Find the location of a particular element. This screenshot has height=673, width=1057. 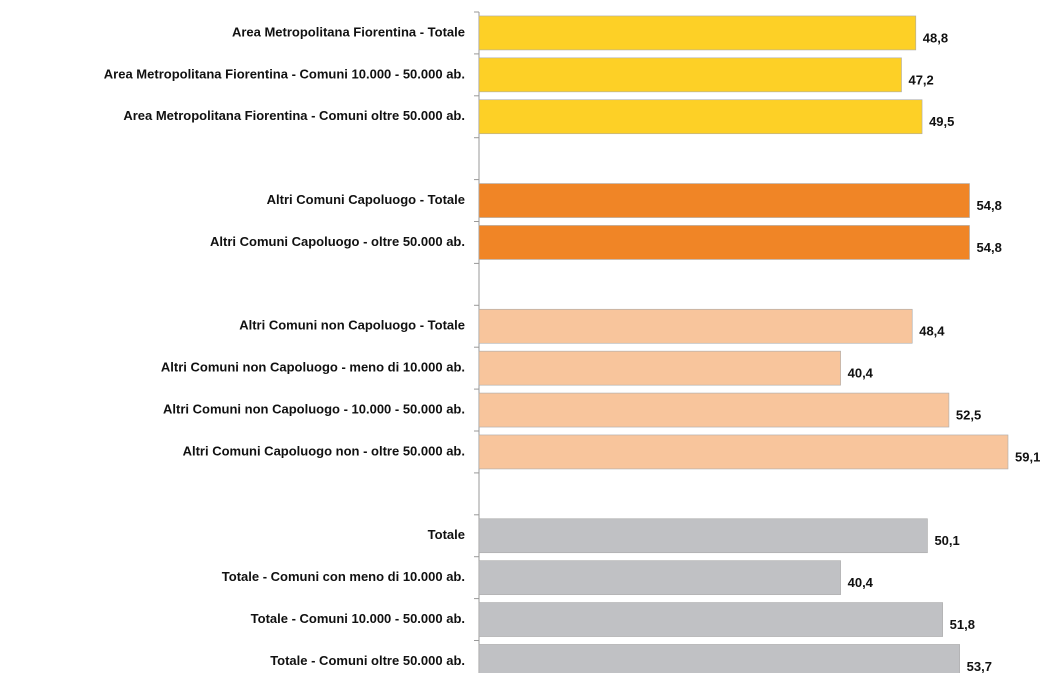

category-label: Altri Comuni non Capoluogo - Totale is located at coordinates (352, 325).